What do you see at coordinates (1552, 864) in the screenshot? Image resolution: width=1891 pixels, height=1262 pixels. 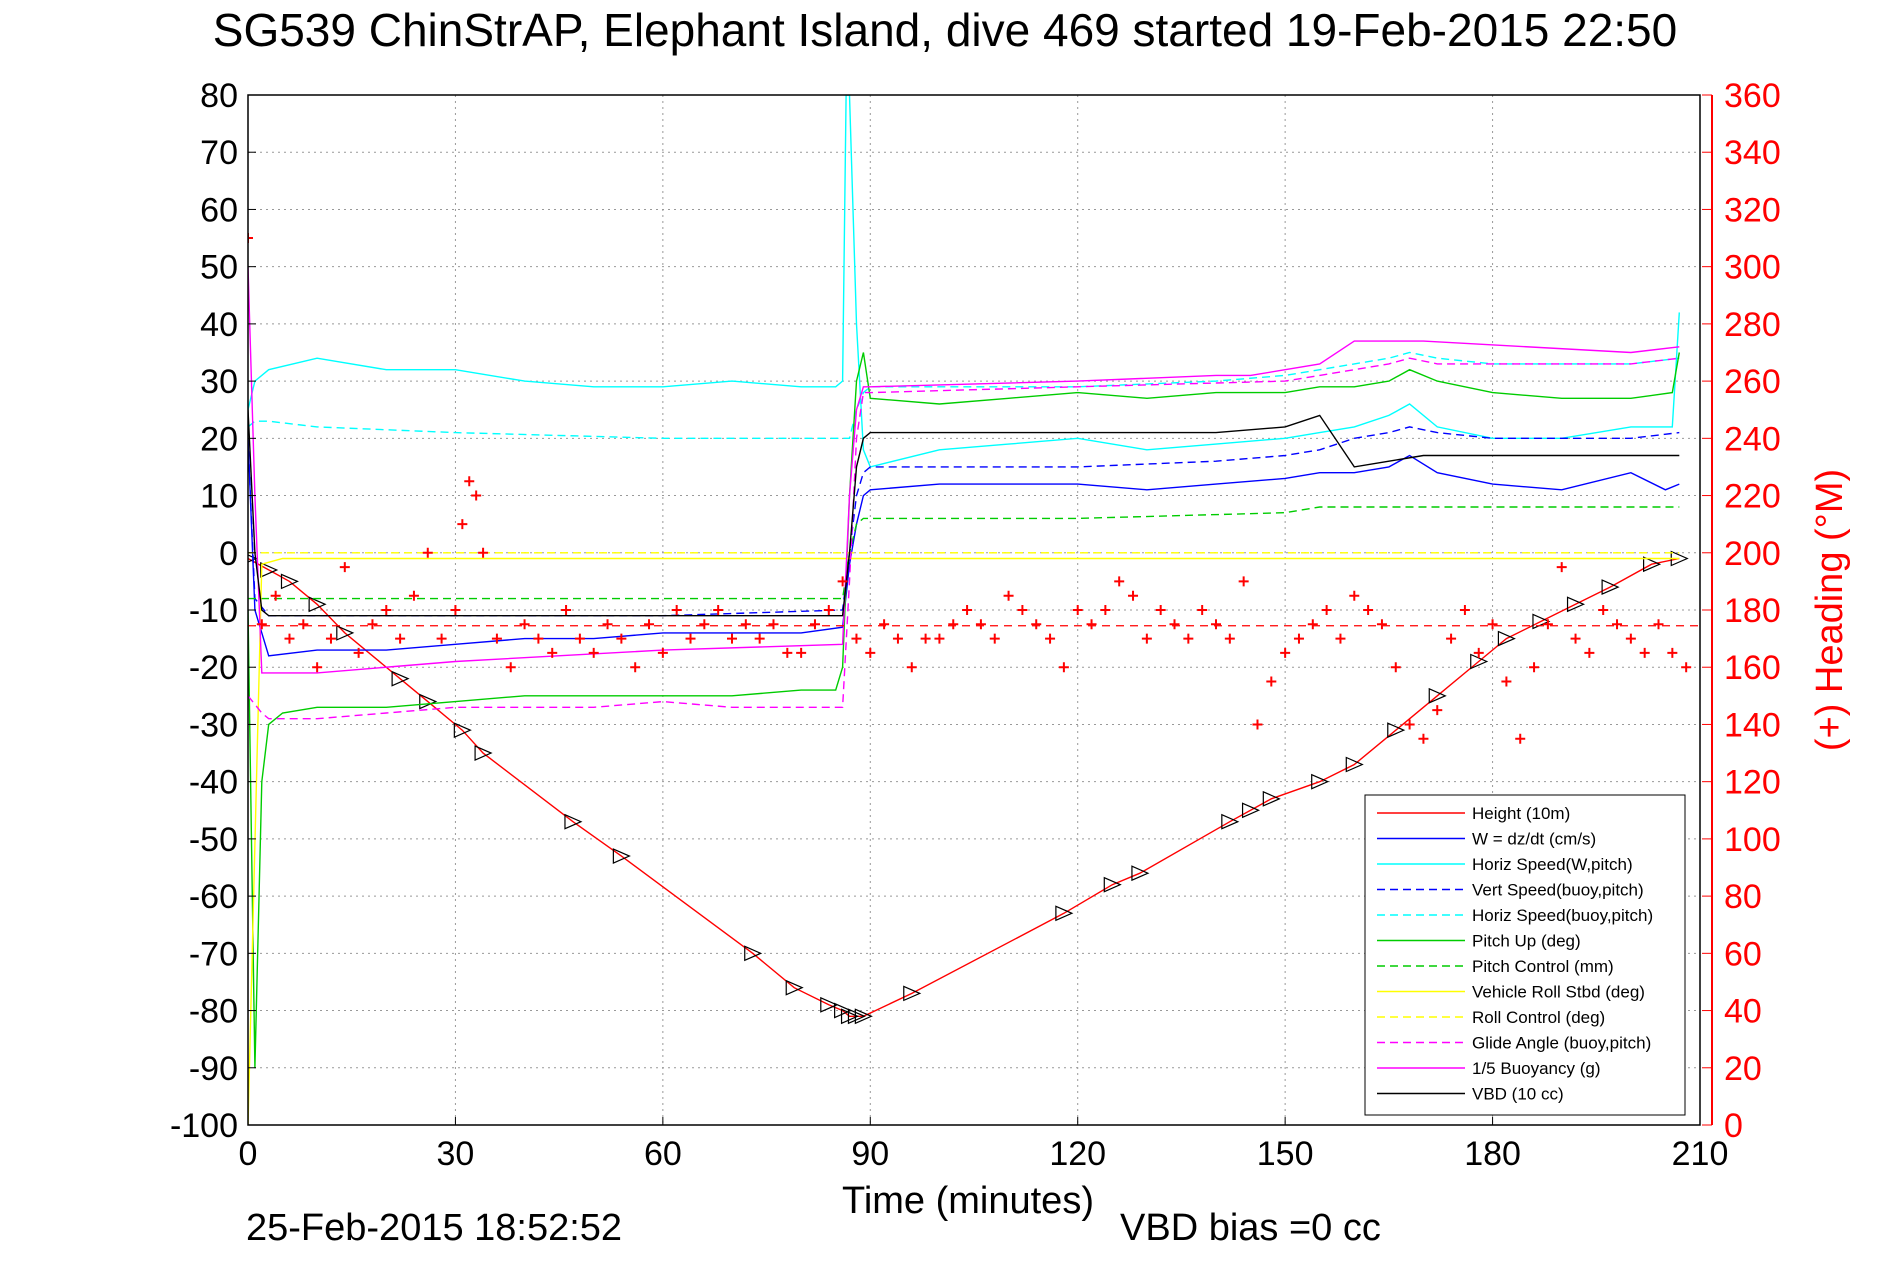 I see `legend-label: Horiz Speed(W,pitch)` at bounding box center [1552, 864].